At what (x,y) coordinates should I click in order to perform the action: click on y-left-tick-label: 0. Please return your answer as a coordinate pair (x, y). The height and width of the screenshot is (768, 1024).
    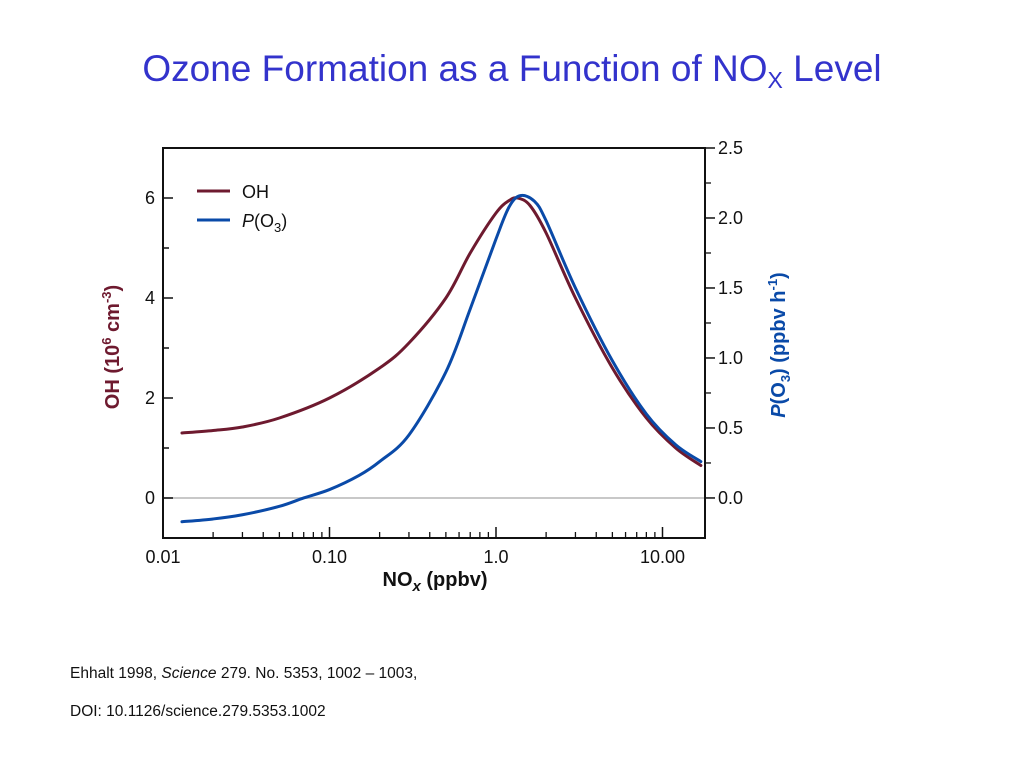
    Looking at the image, I should click on (150, 498).